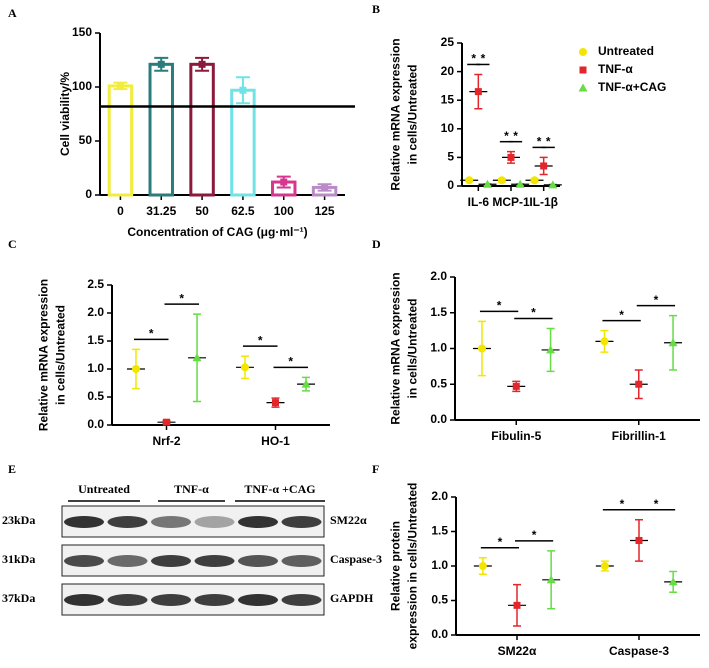 This screenshot has width=709, height=668. Describe the element at coordinates (348, 520) in the screenshot. I see `protein-label: SM22α` at that location.